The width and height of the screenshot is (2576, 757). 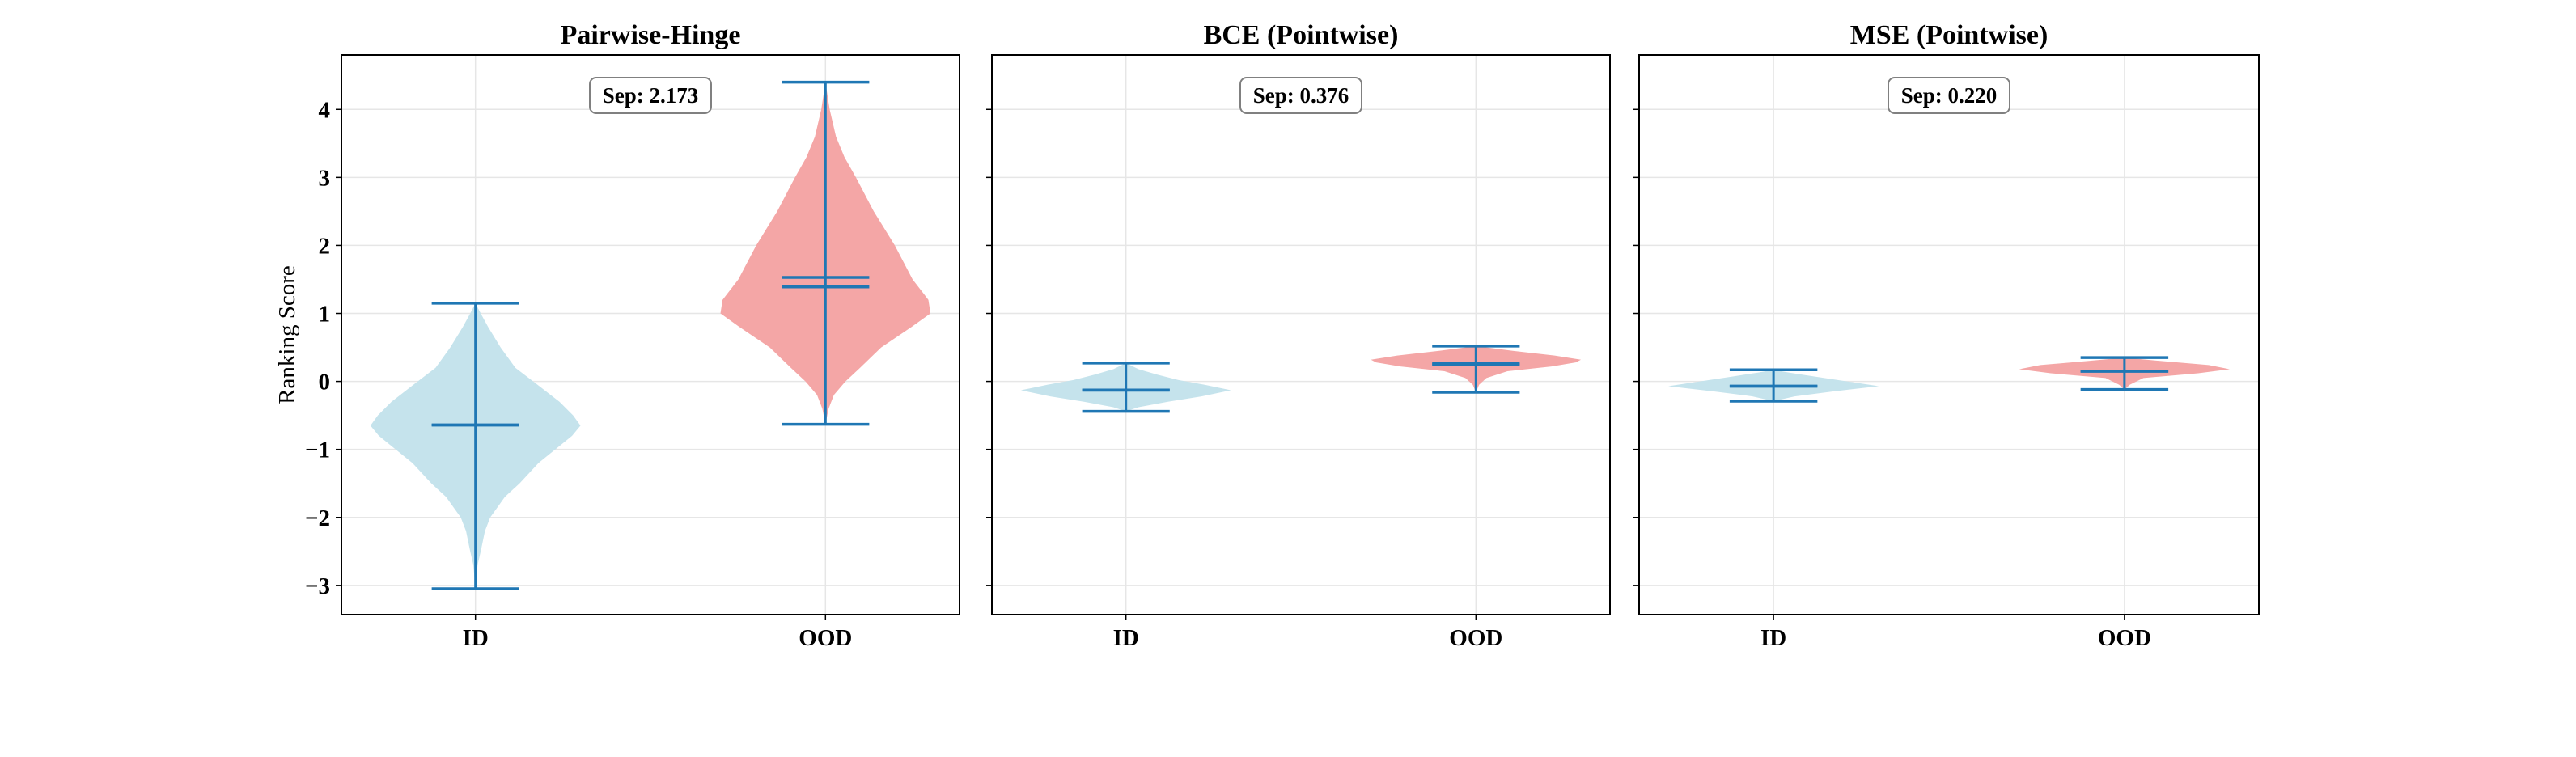 What do you see at coordinates (325, 315) in the screenshot?
I see `y-tick-label: 1` at bounding box center [325, 315].